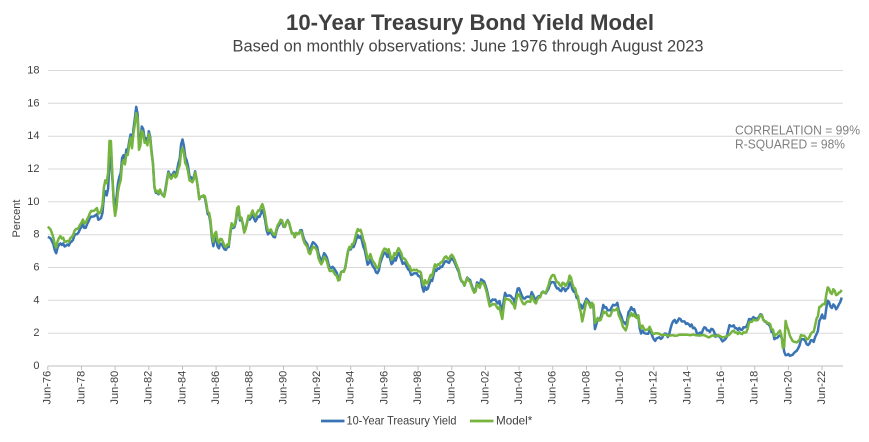 The image size is (869, 442). Describe the element at coordinates (36, 268) in the screenshot. I see `svg-text: 6` at that location.